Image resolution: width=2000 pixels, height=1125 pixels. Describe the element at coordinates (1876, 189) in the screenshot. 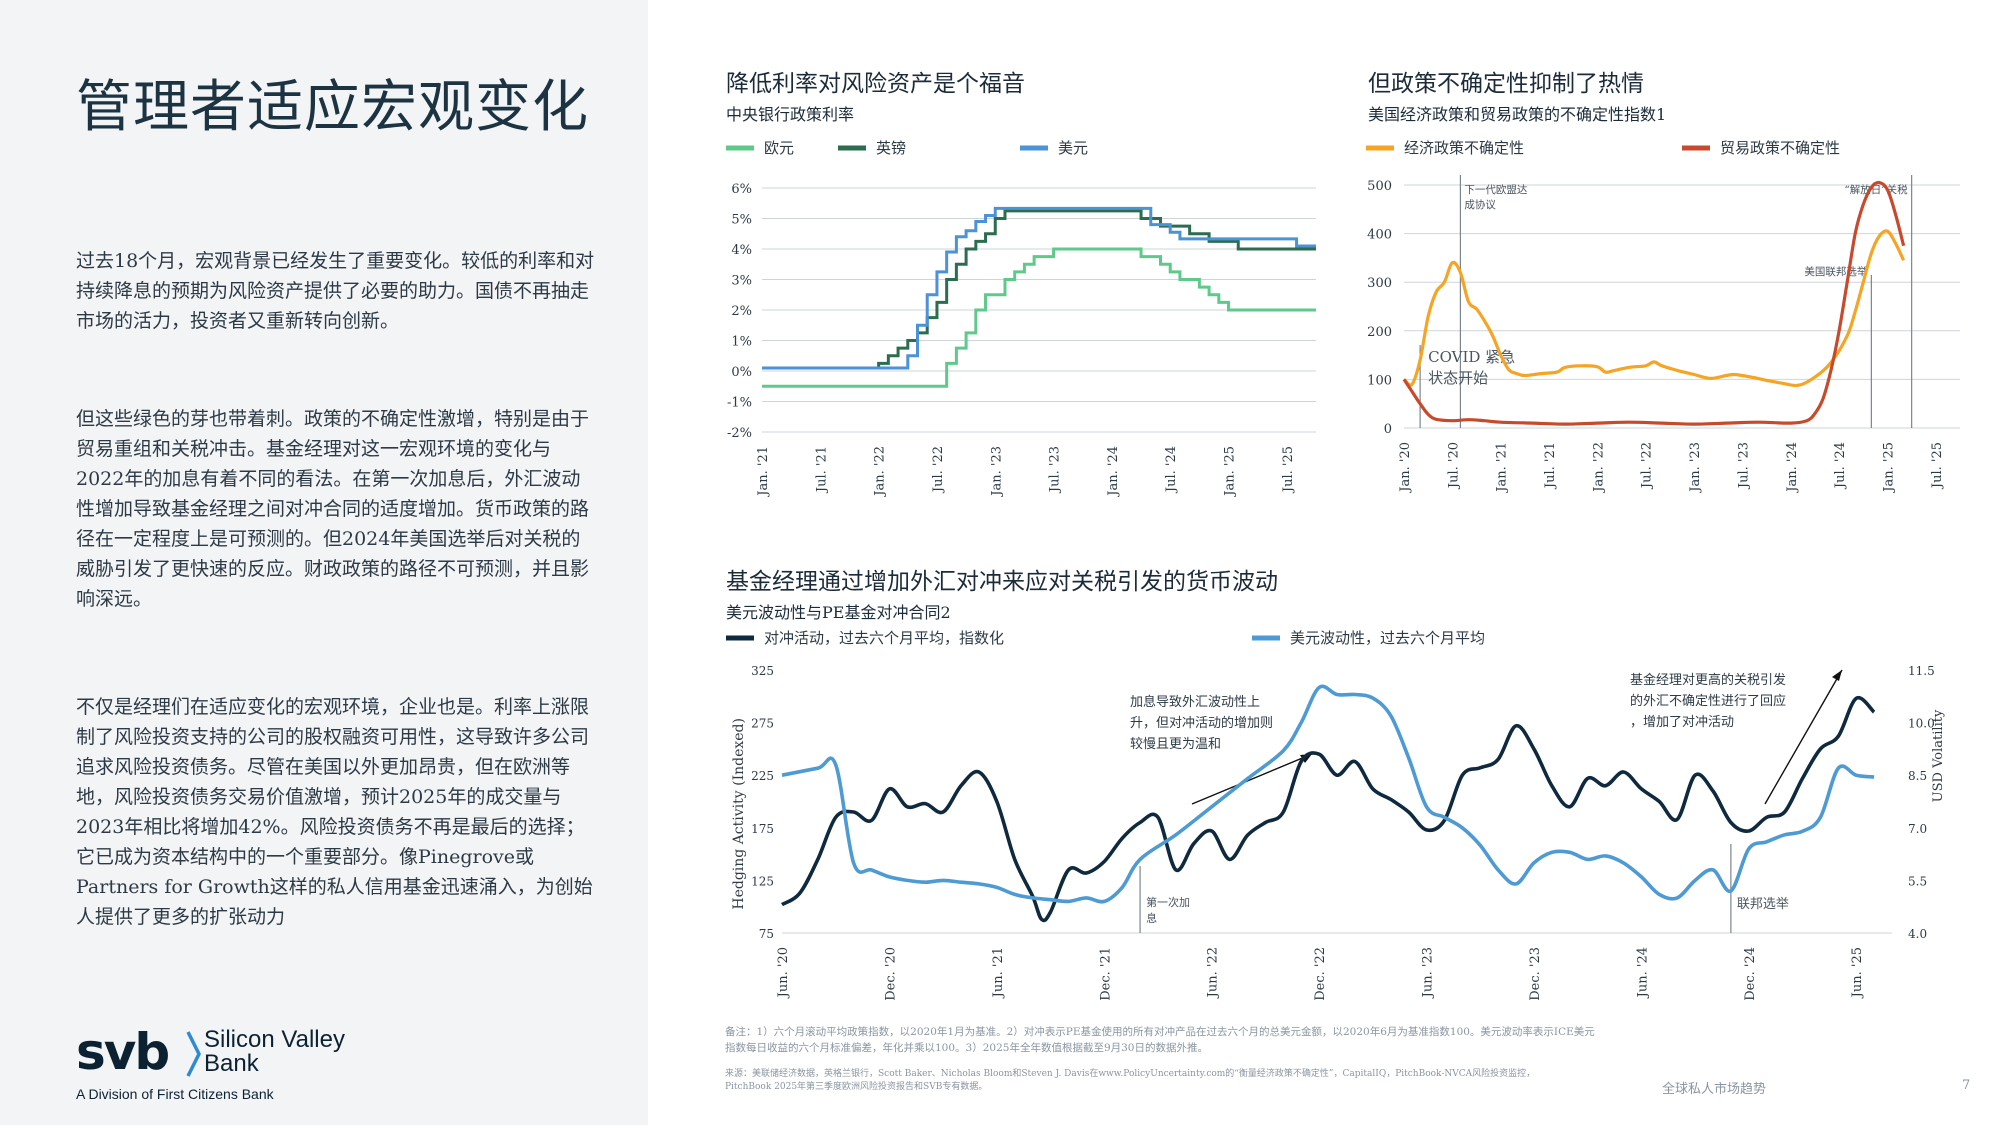

I see `annotation-text-1: “解放日”关税` at that location.